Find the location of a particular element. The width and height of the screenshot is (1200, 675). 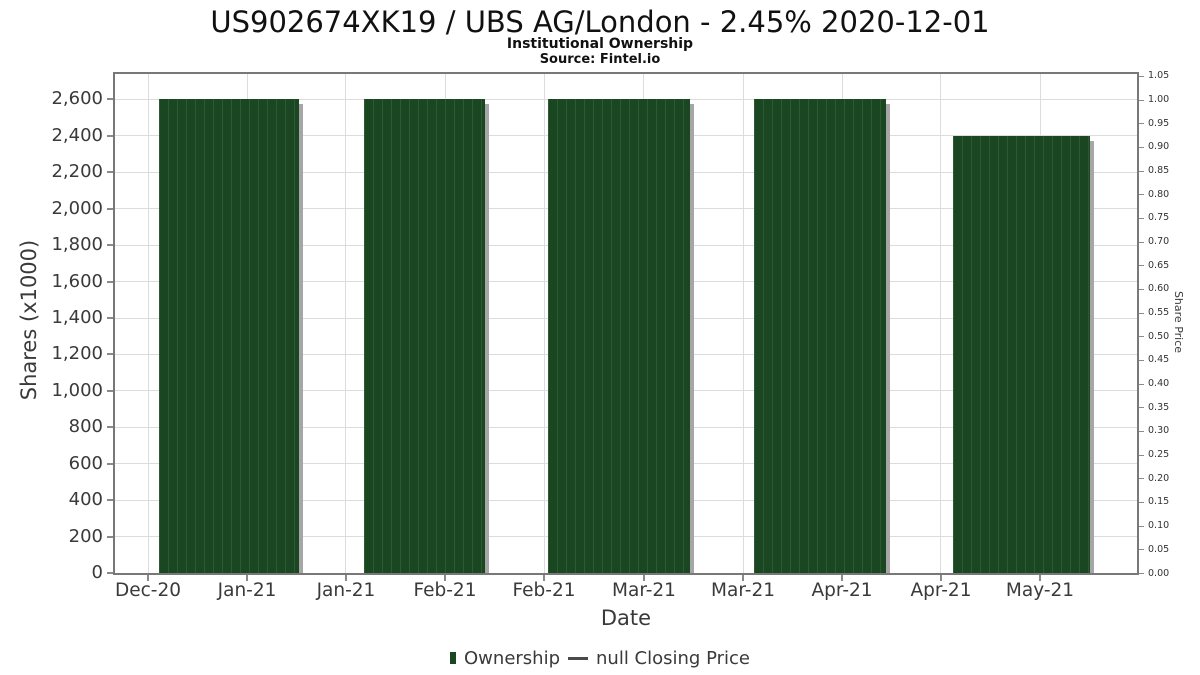

x-tick-label: Dec-20 is located at coordinates (147, 590).